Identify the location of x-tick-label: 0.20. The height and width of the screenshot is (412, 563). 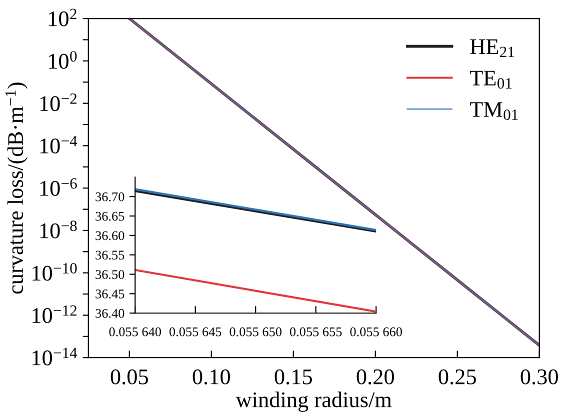
(375, 376).